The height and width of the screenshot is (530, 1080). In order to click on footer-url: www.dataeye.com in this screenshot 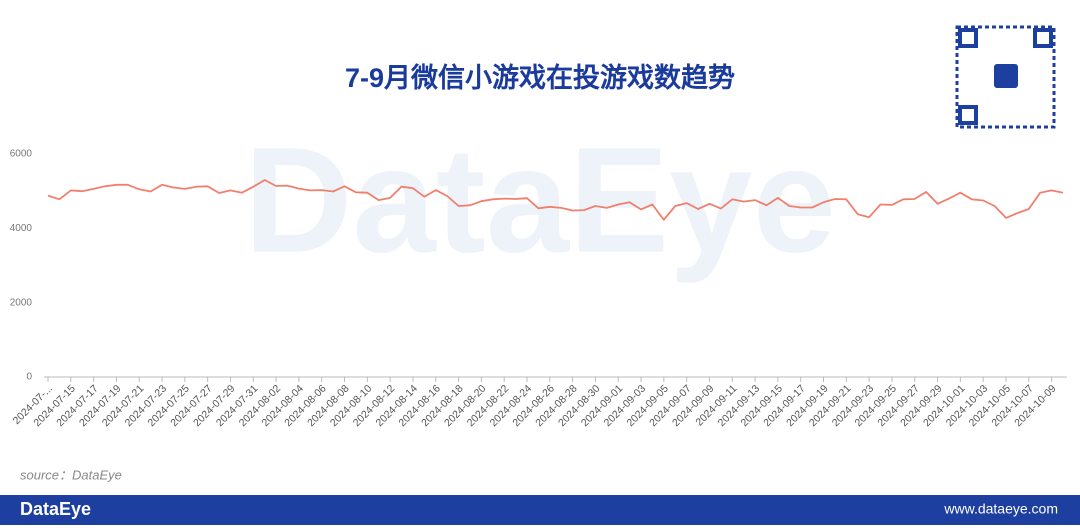, I will do `click(1000, 509)`.